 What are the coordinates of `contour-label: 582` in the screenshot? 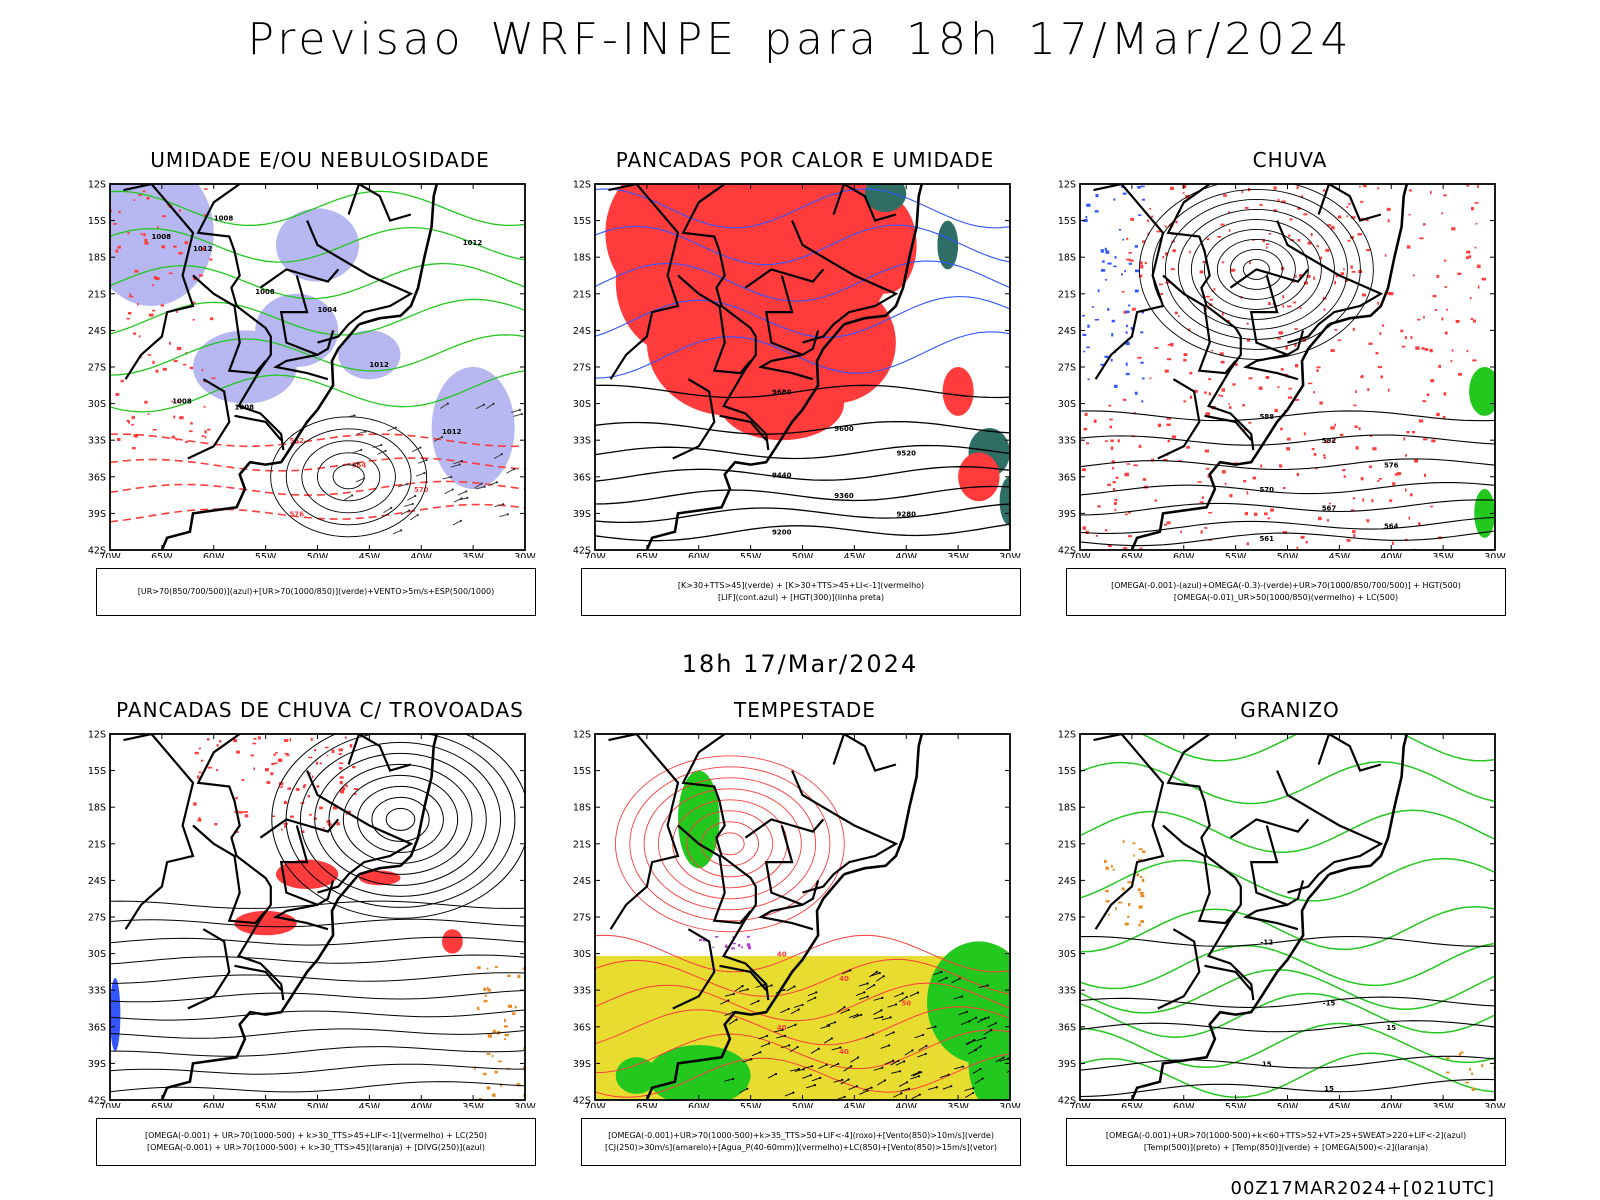 It's located at (1329, 441).